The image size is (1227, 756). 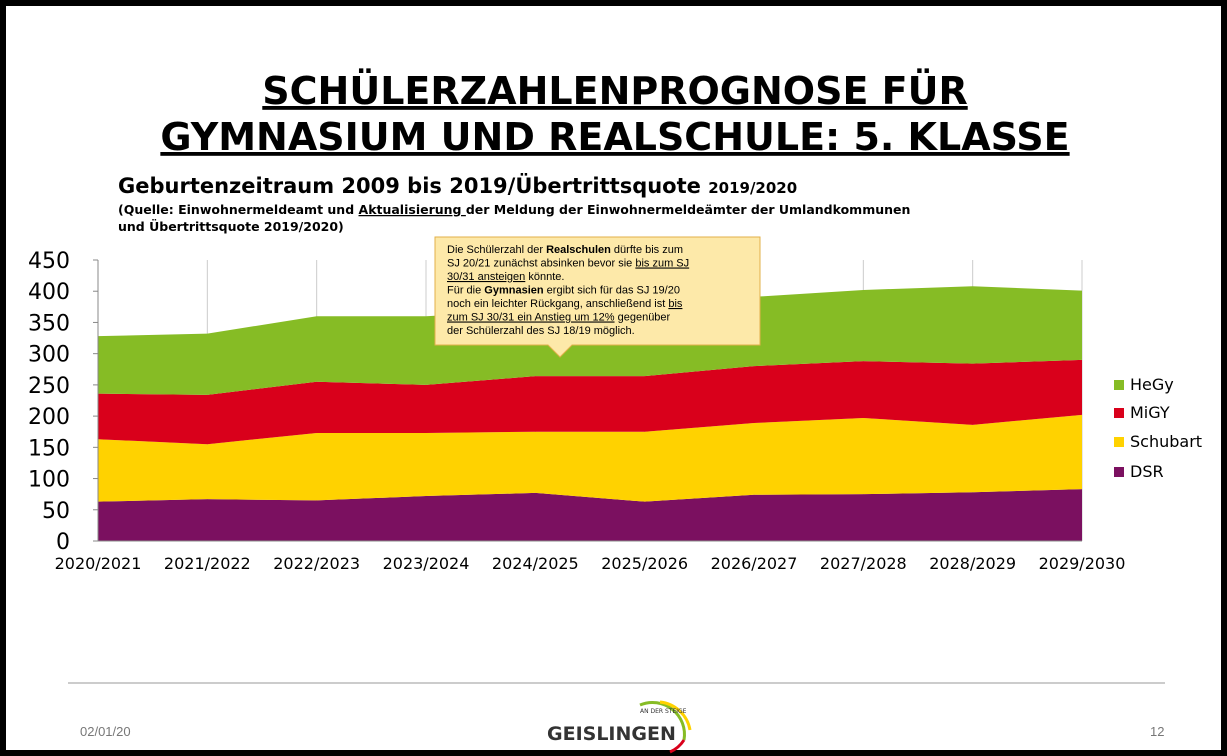 I want to click on x-tick-label: 2026/2027, so click(x=754, y=563).